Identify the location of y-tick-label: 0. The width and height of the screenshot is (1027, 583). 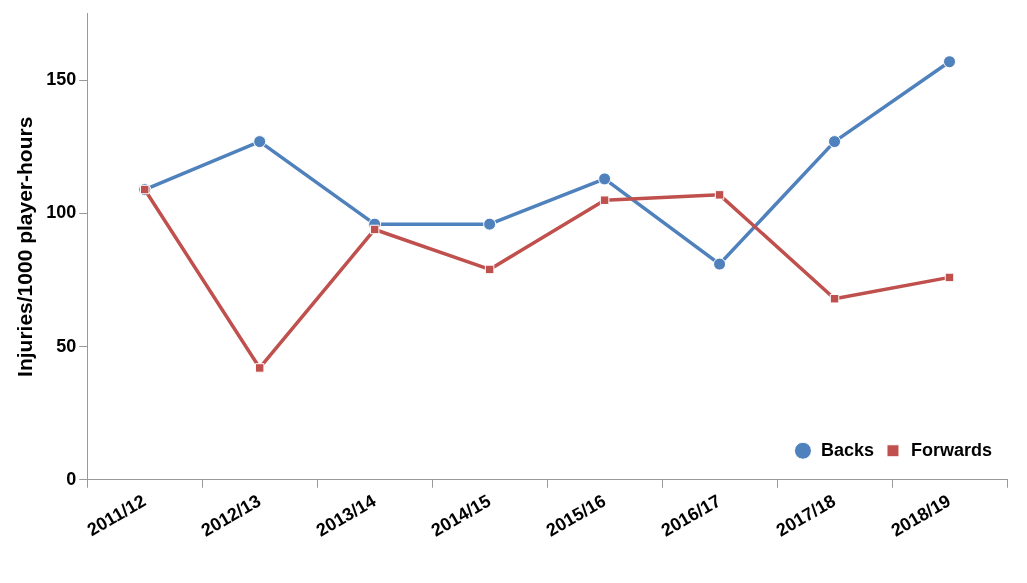
(71, 478).